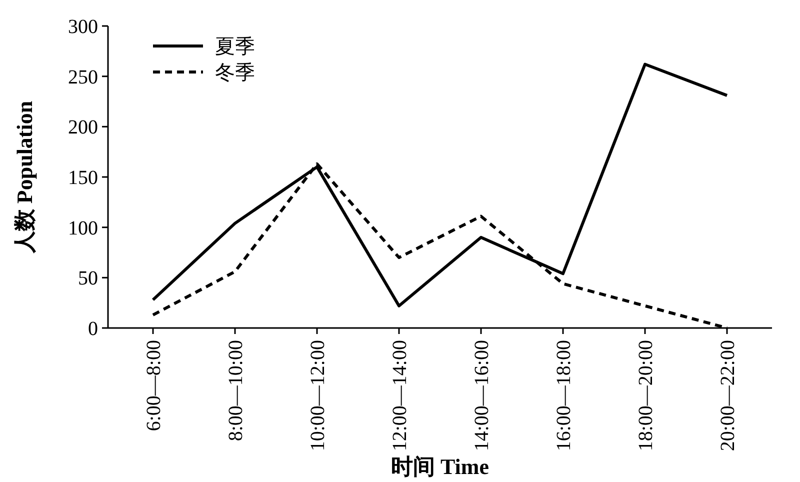  What do you see at coordinates (318, 396) in the screenshot?
I see `x-tick-label: 10:00—12:00` at bounding box center [318, 396].